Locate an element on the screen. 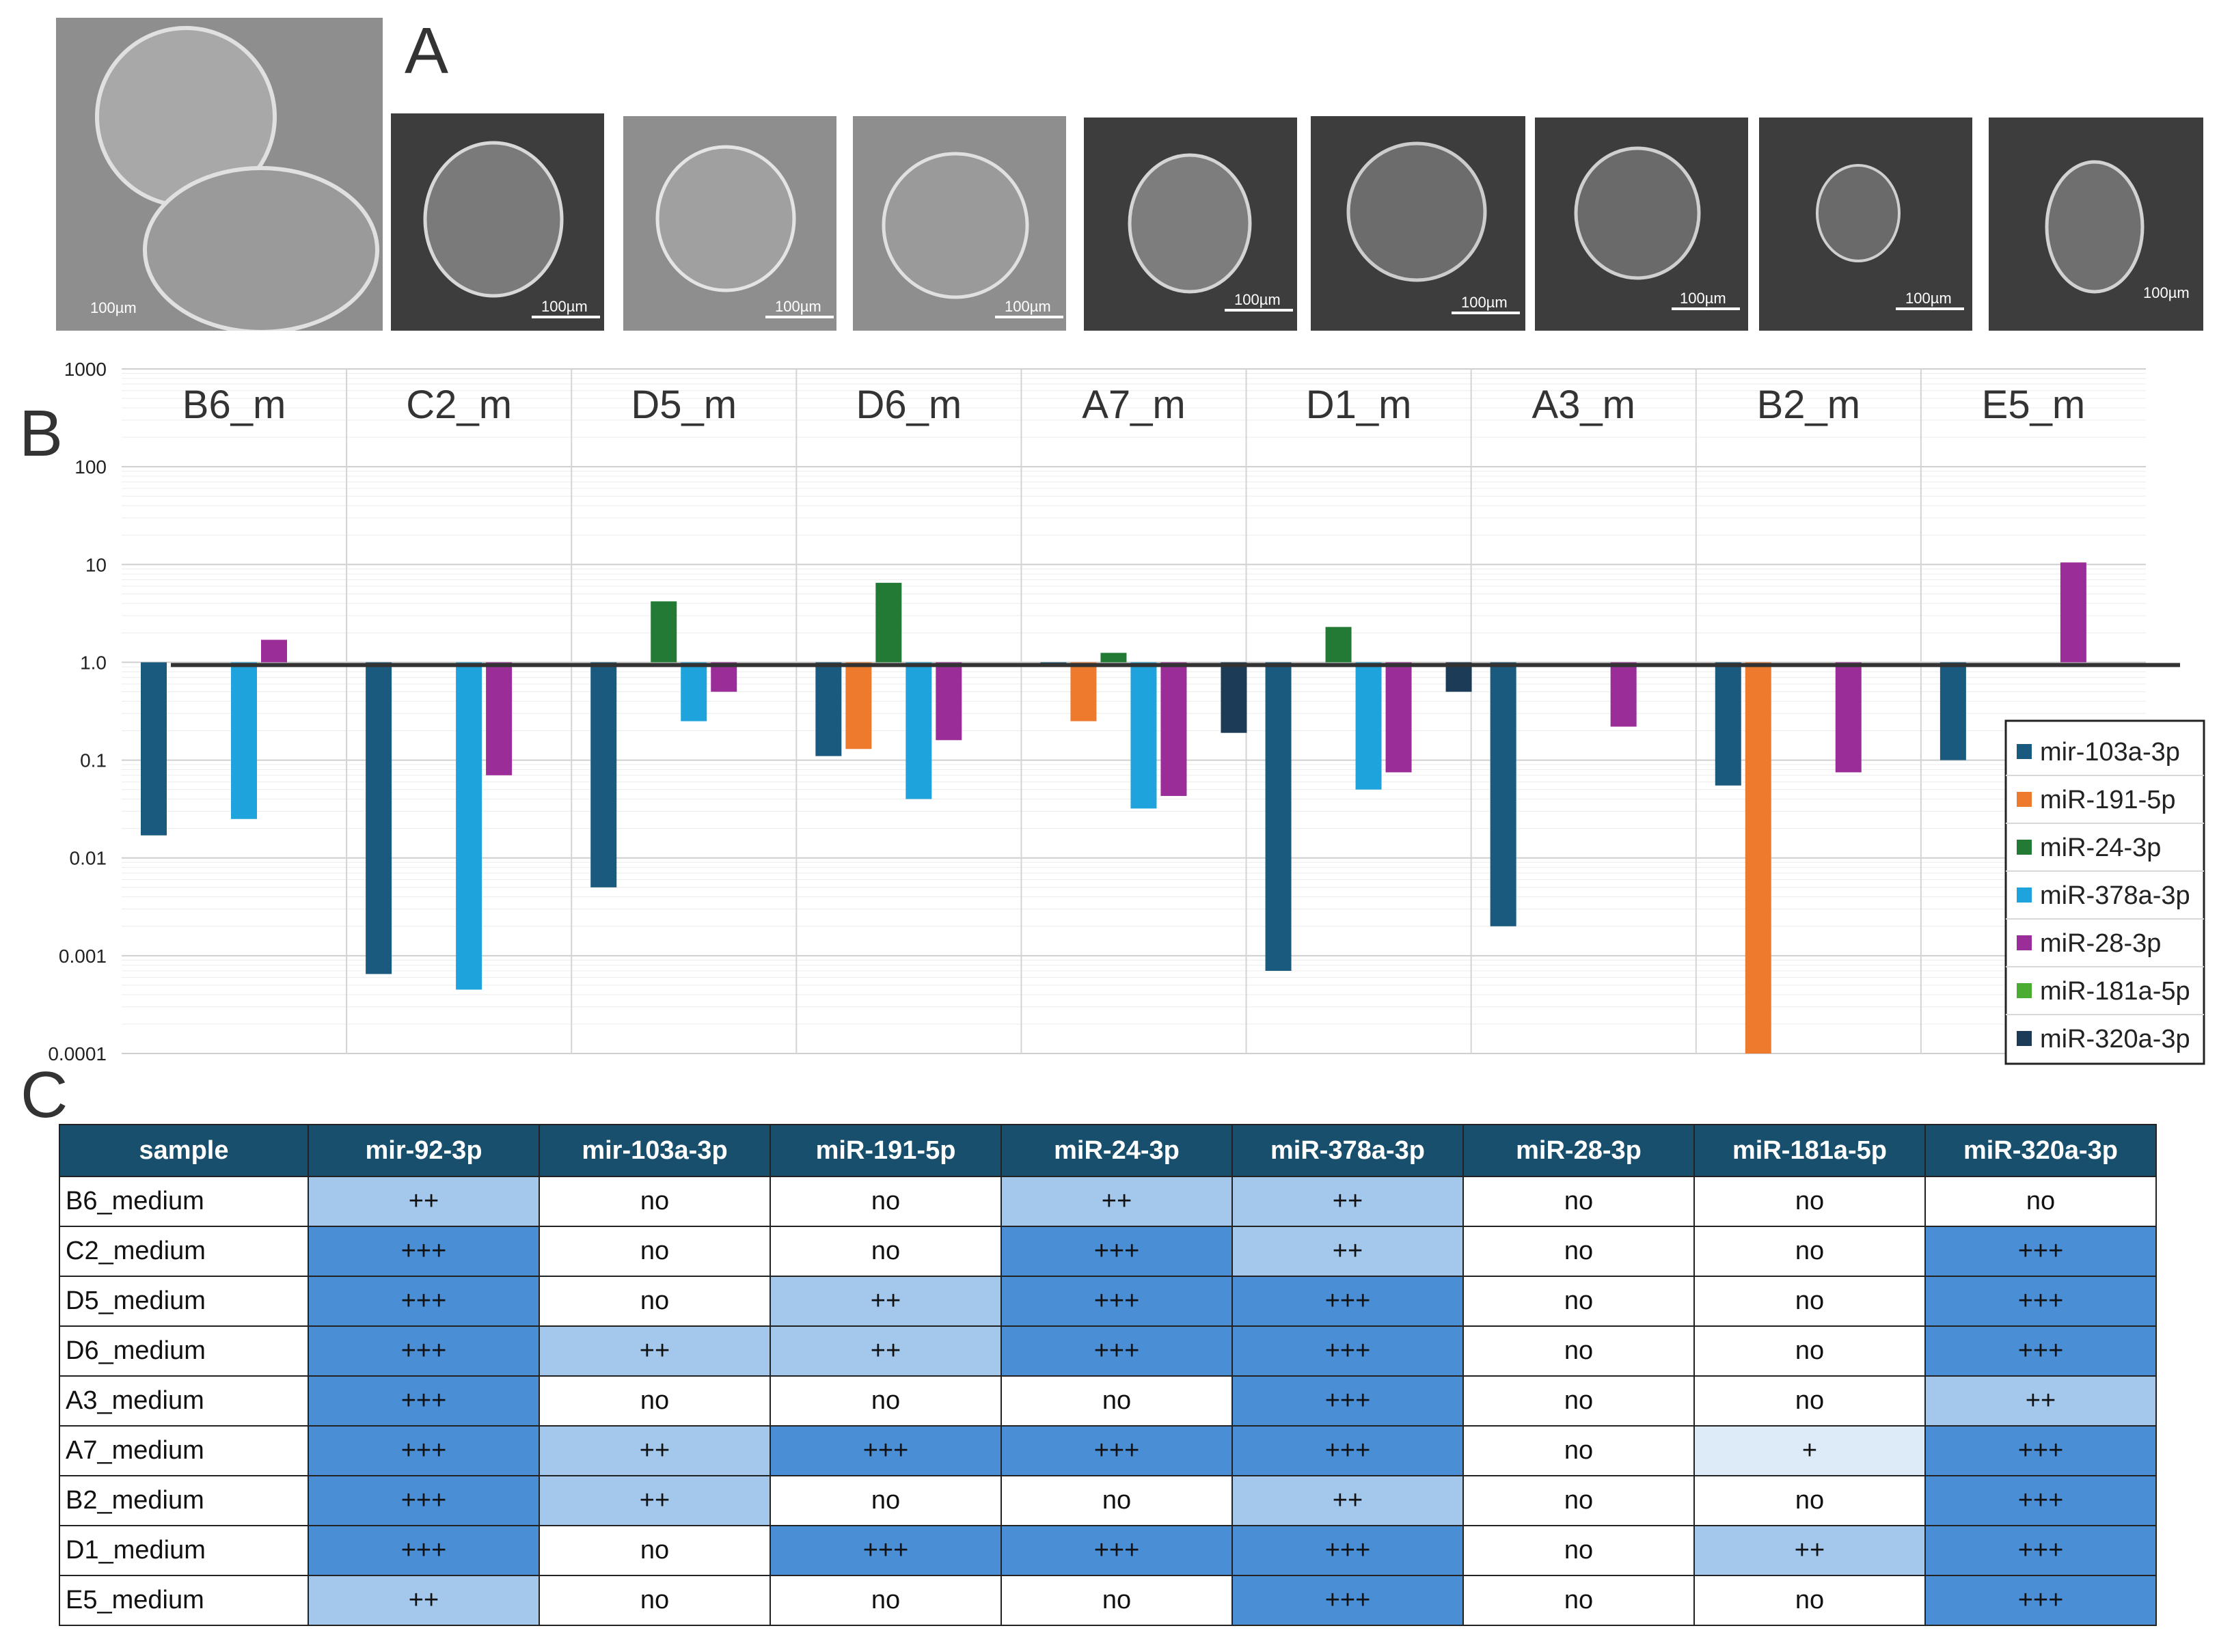 This screenshot has width=2219, height=1652. sample-name-cell: B2_medium is located at coordinates (184, 1501).